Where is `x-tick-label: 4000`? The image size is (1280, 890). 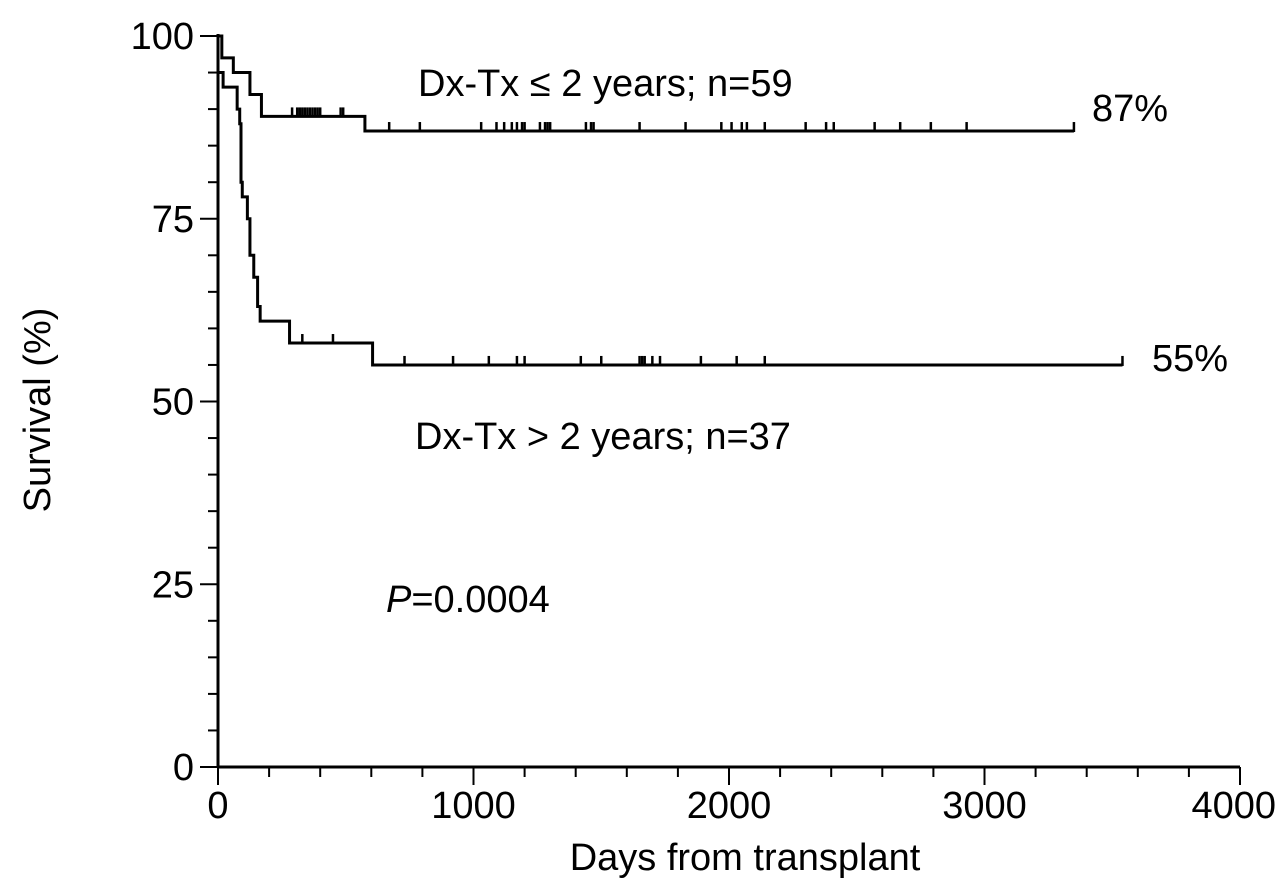
x-tick-label: 4000 is located at coordinates (1233, 806).